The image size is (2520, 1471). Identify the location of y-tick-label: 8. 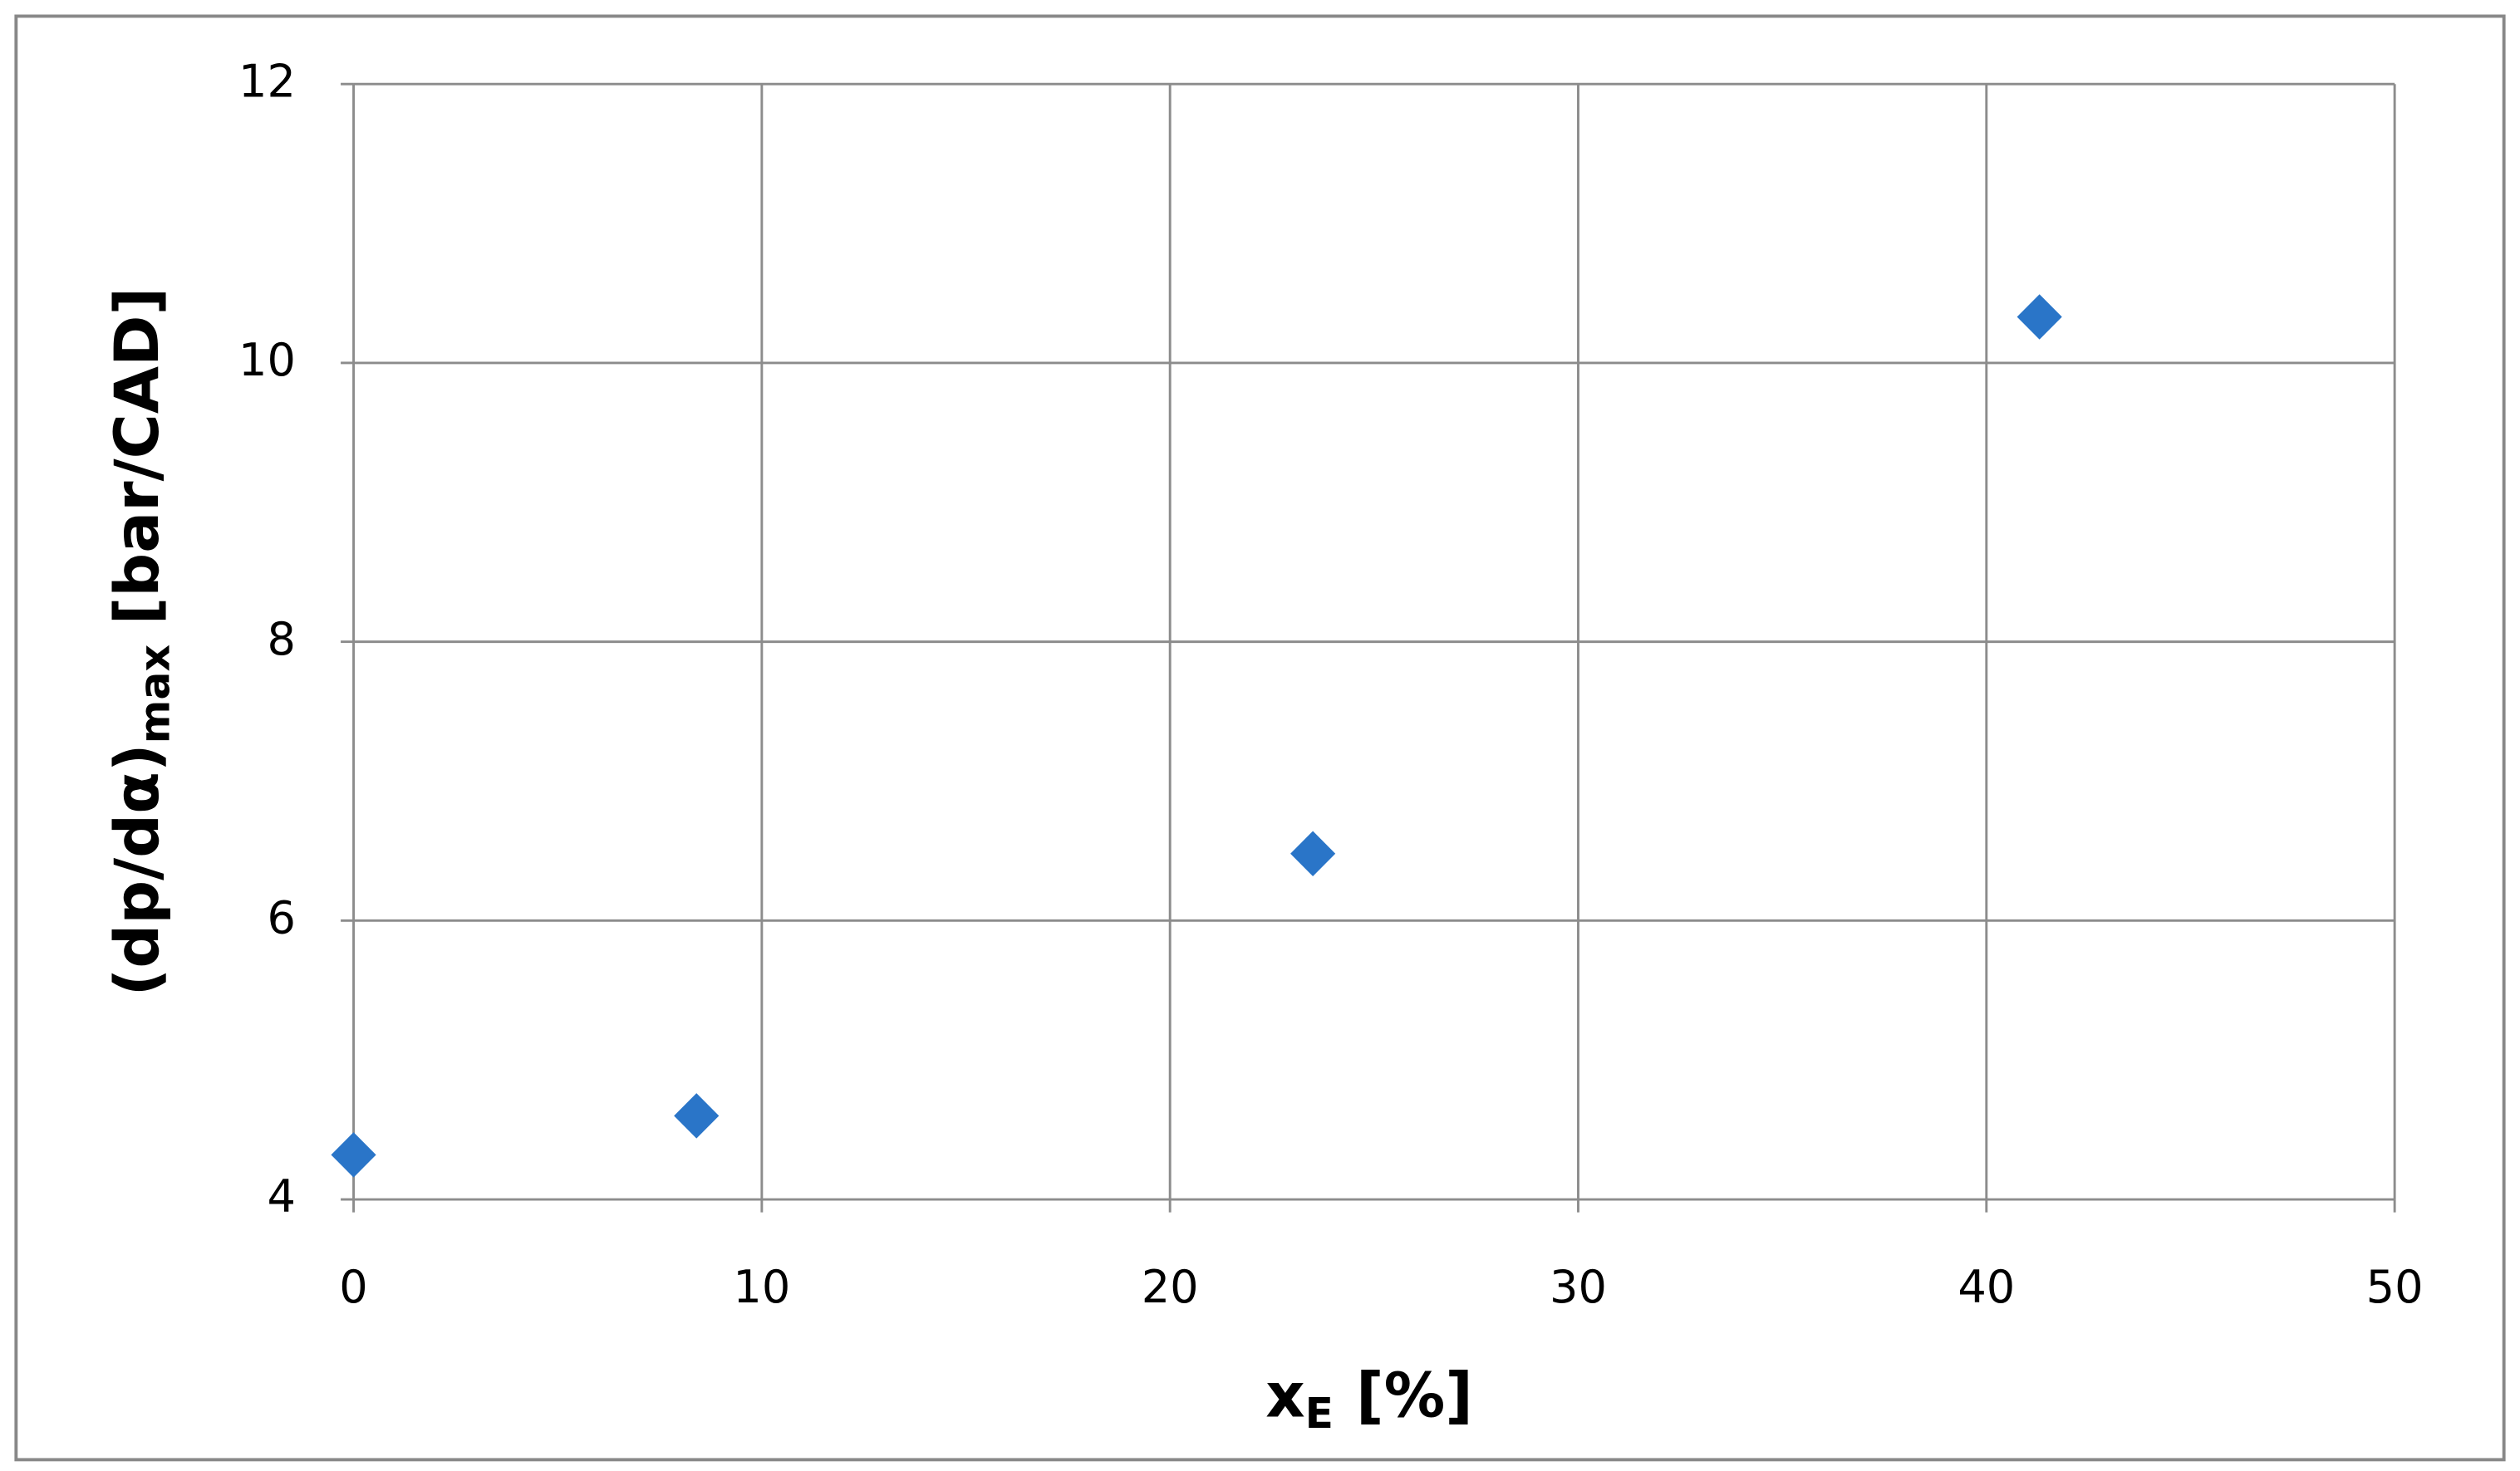
(281, 639).